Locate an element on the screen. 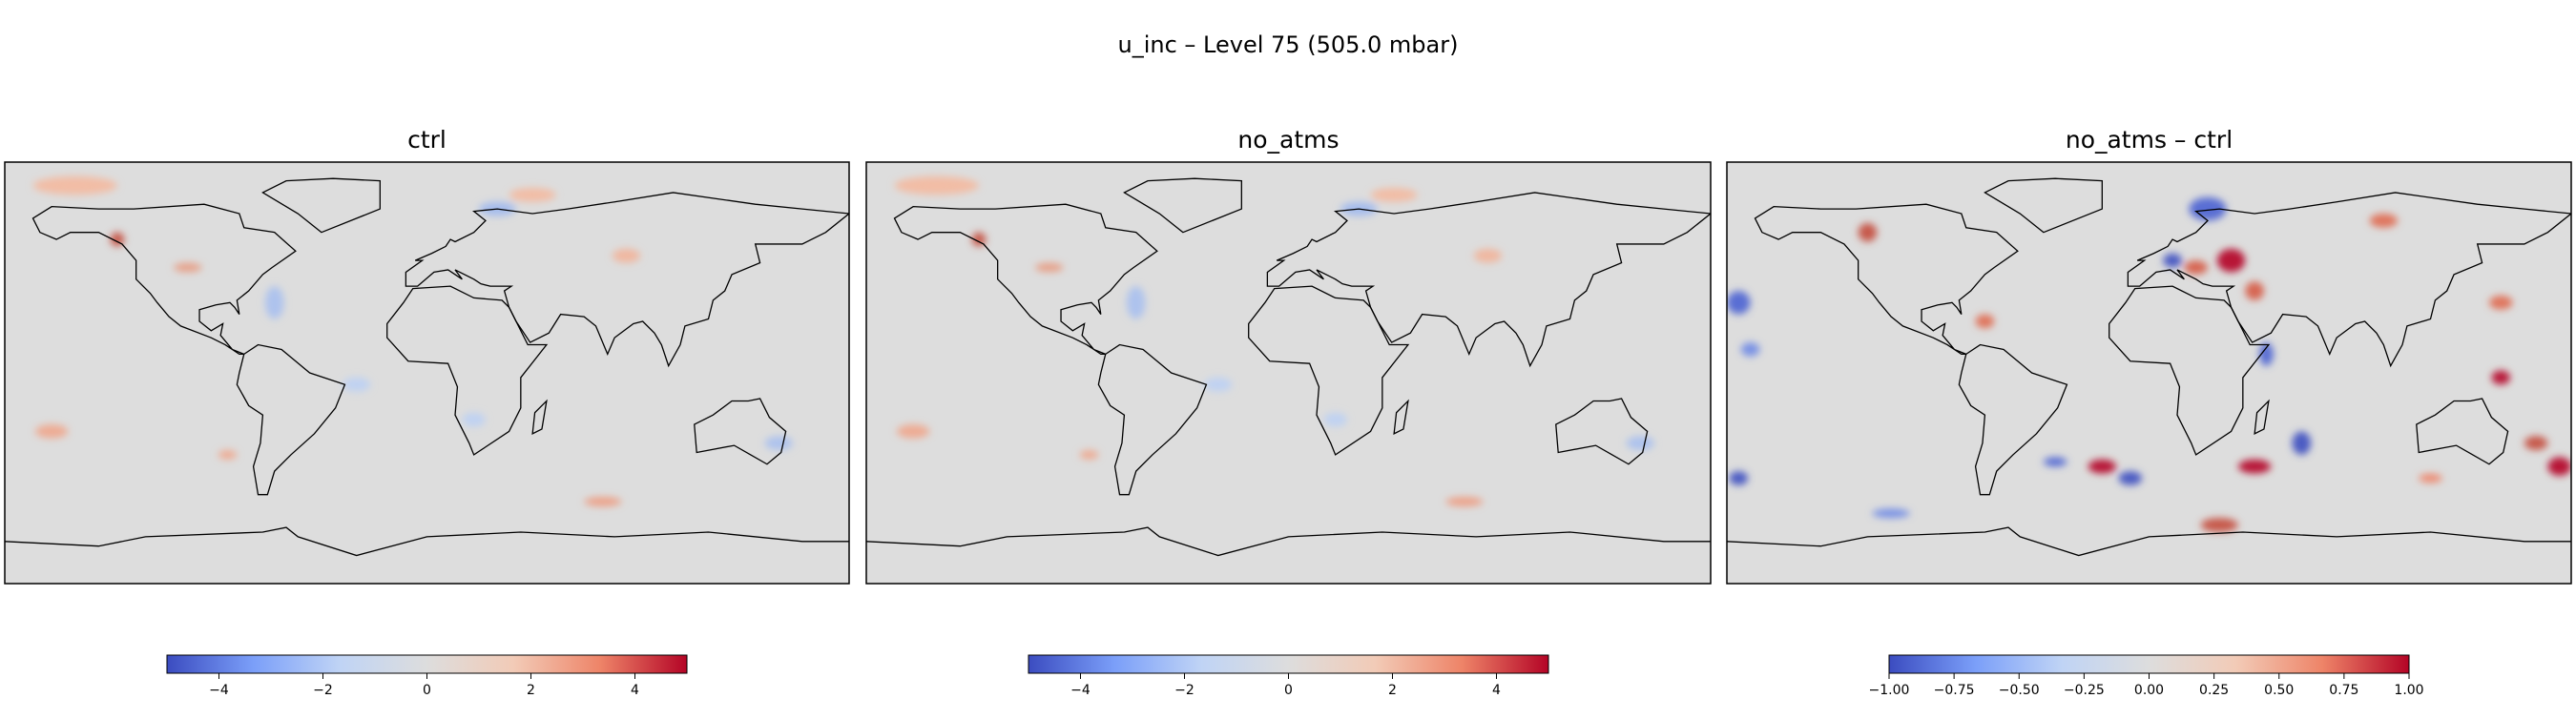  colorbar-tick-label: −0.75 is located at coordinates (1954, 690).